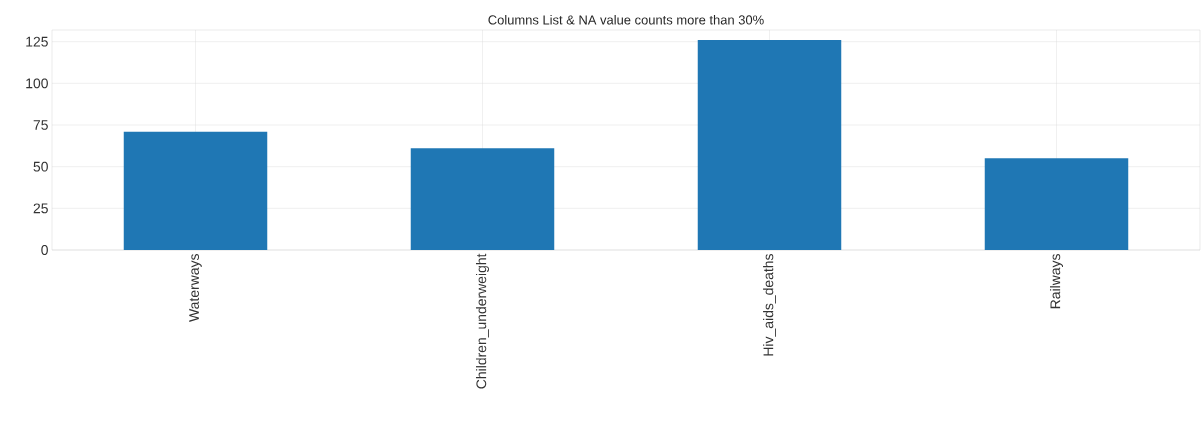 The image size is (1204, 445). Describe the element at coordinates (40, 125) in the screenshot. I see `y-tick-label: 75` at that location.